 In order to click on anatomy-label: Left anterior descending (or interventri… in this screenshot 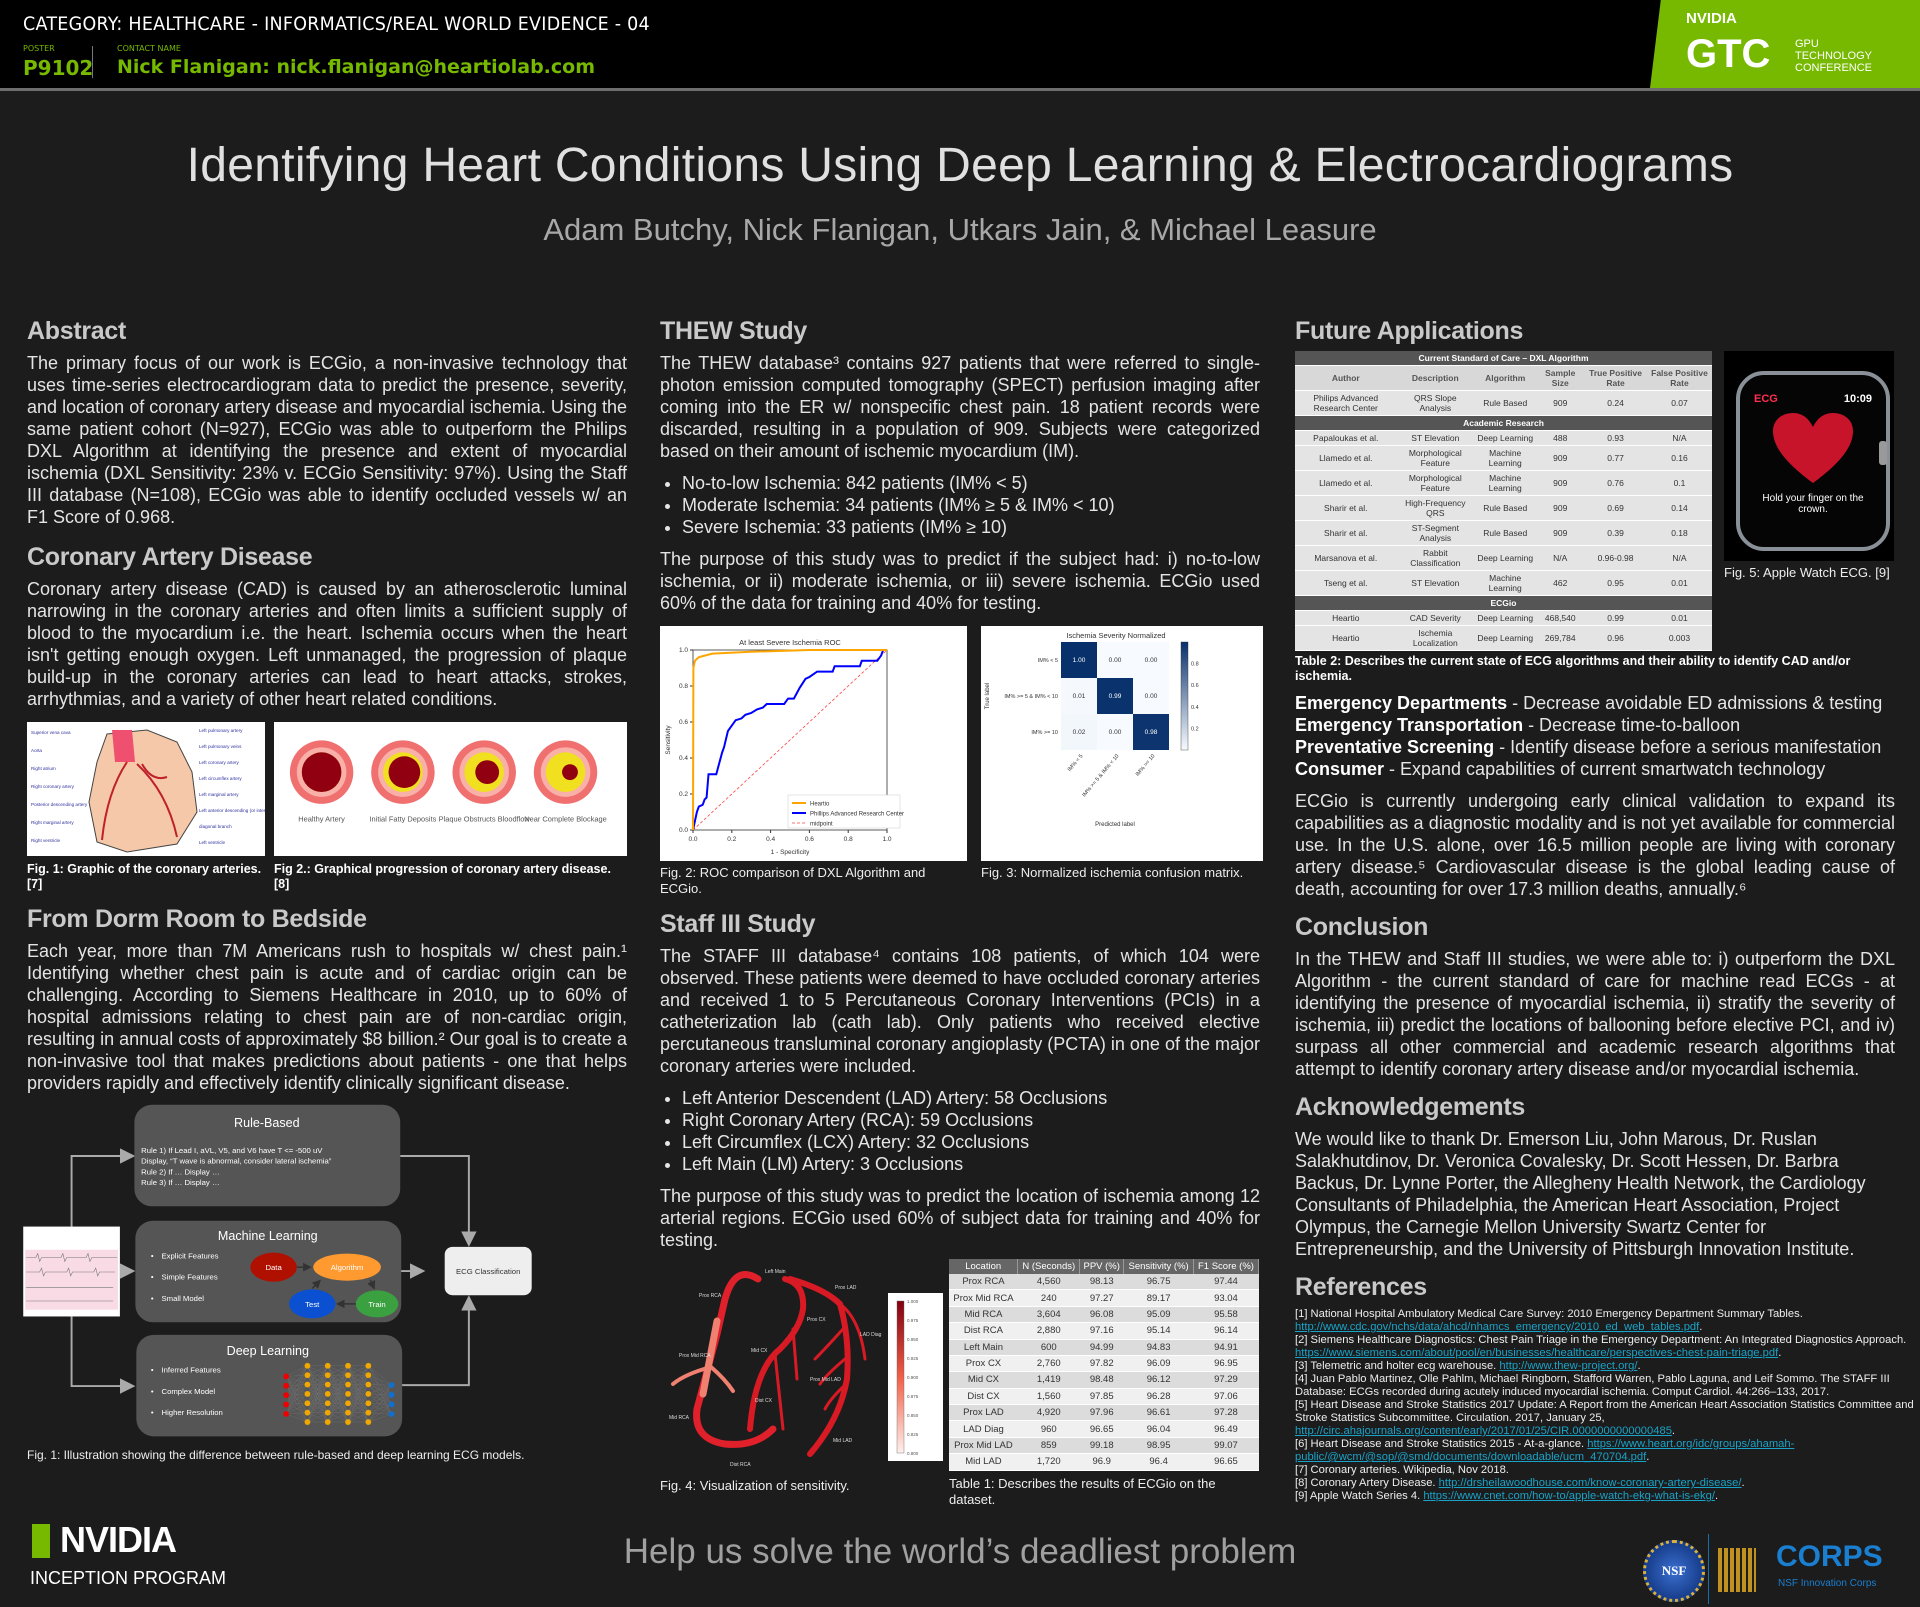, I will do `click(232, 810)`.